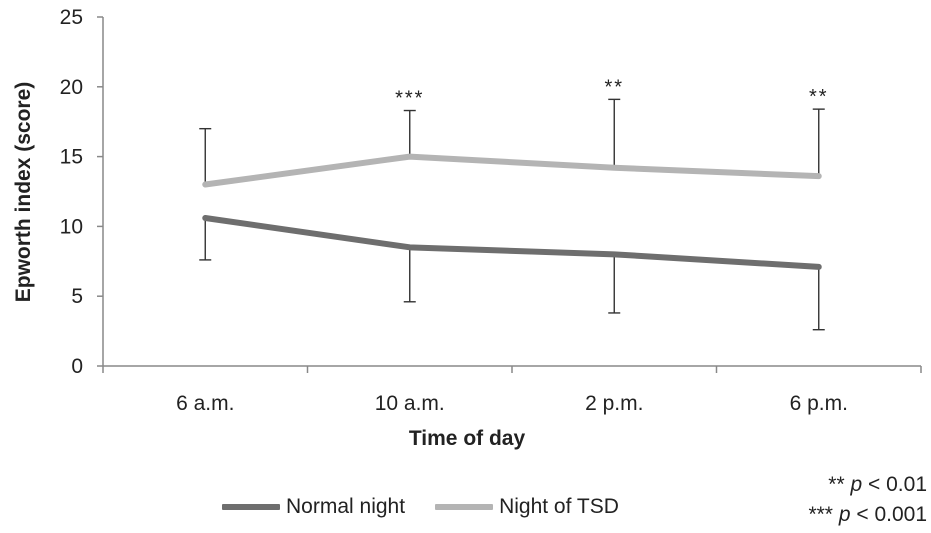 This screenshot has width=931, height=533. I want to click on legend-item-normal-night: Normal night, so click(313, 507).